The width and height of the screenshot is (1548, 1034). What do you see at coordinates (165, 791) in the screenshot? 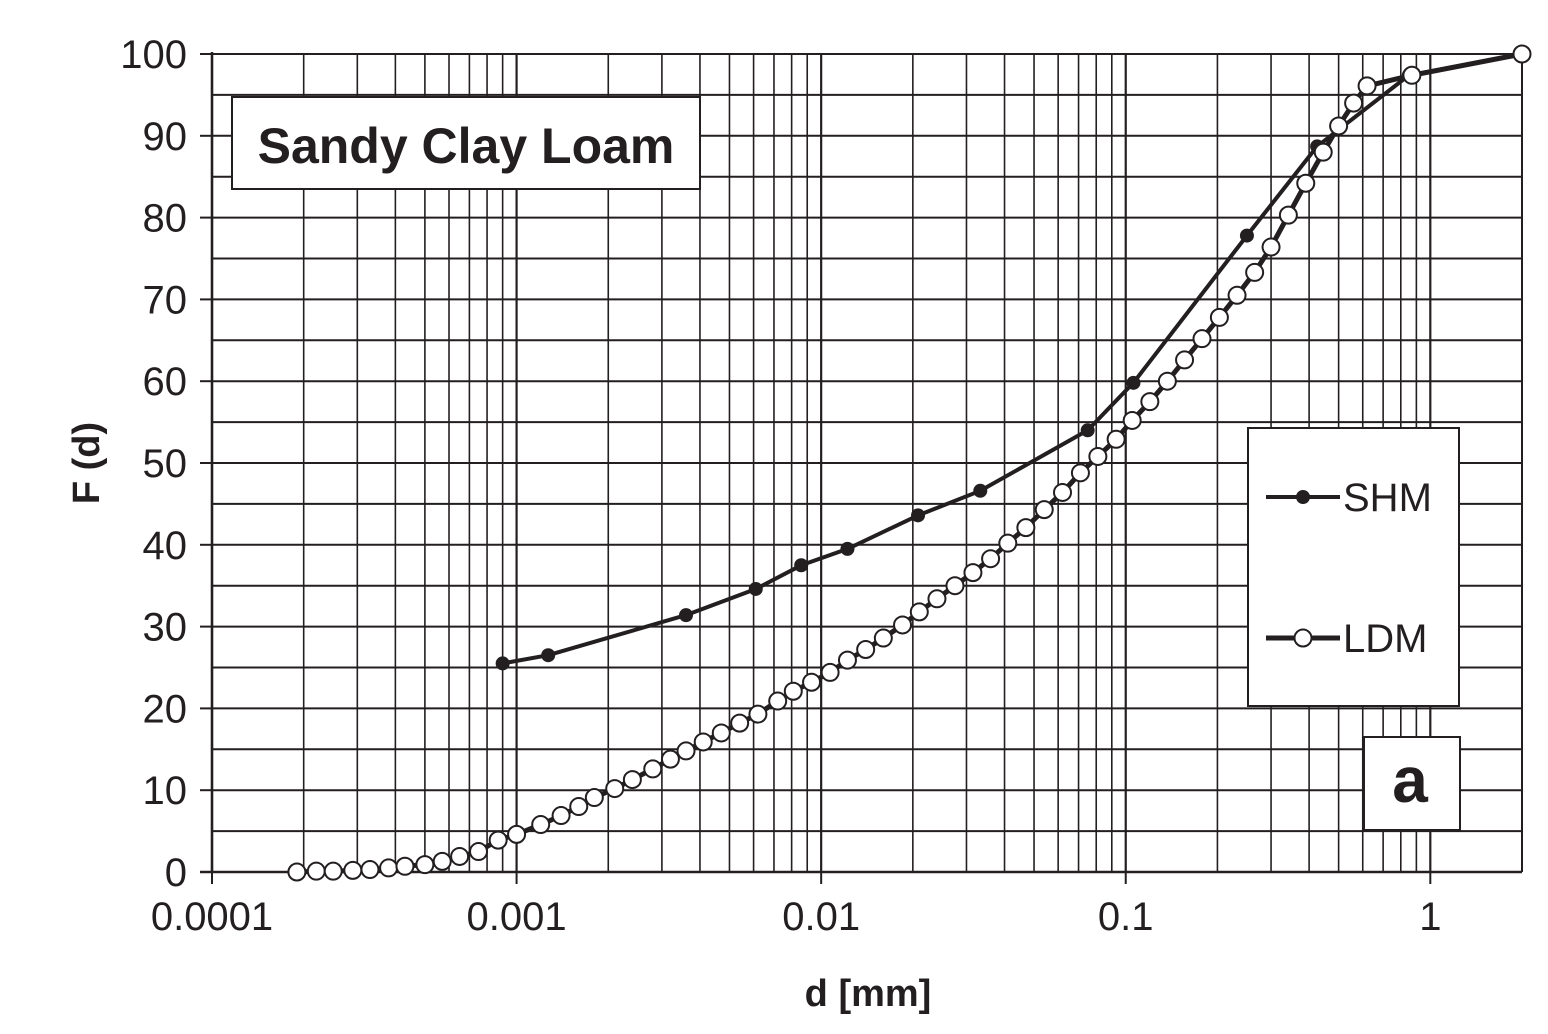
I see `y-tick-label: 10` at bounding box center [165, 791].